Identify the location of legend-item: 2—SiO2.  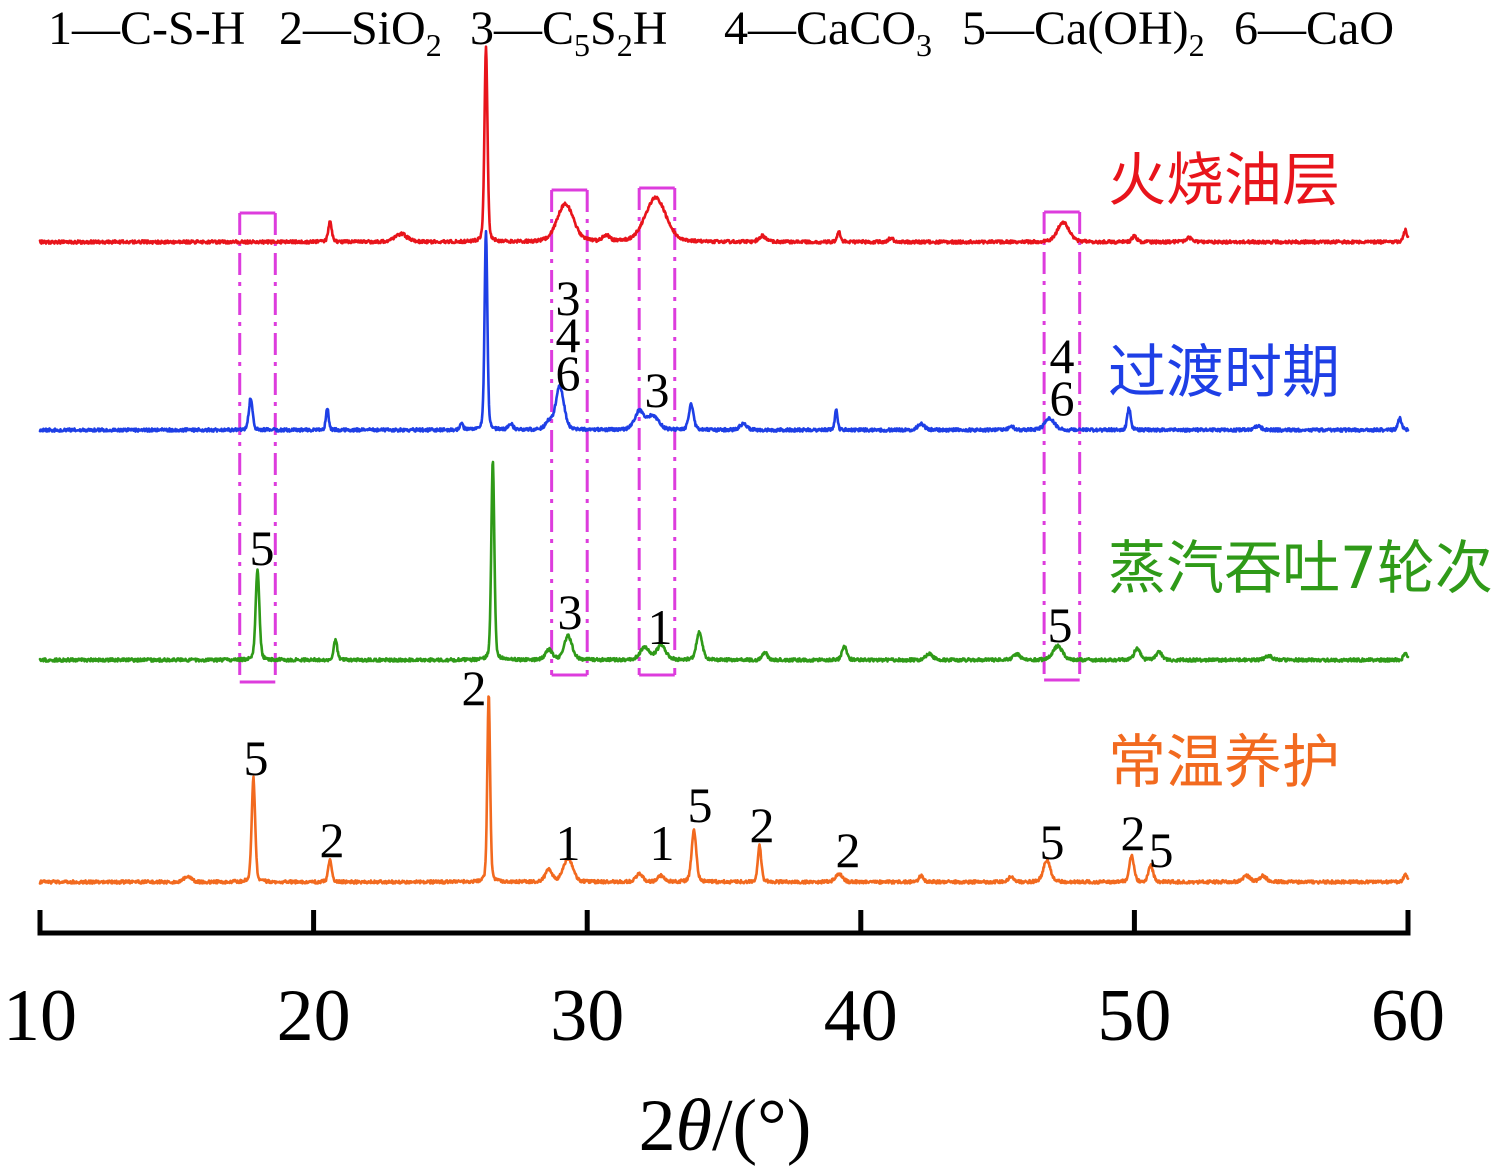
(360, 32).